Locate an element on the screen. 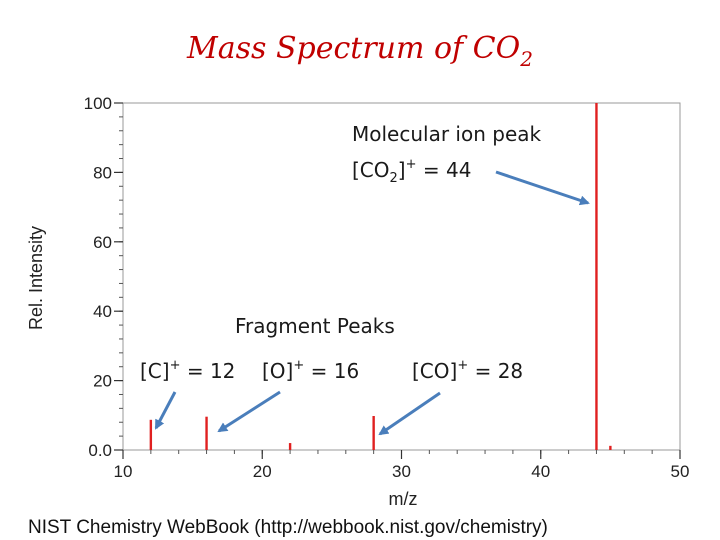 This screenshot has width=720, height=540. carbon-ion-superscript: + is located at coordinates (175, 365).